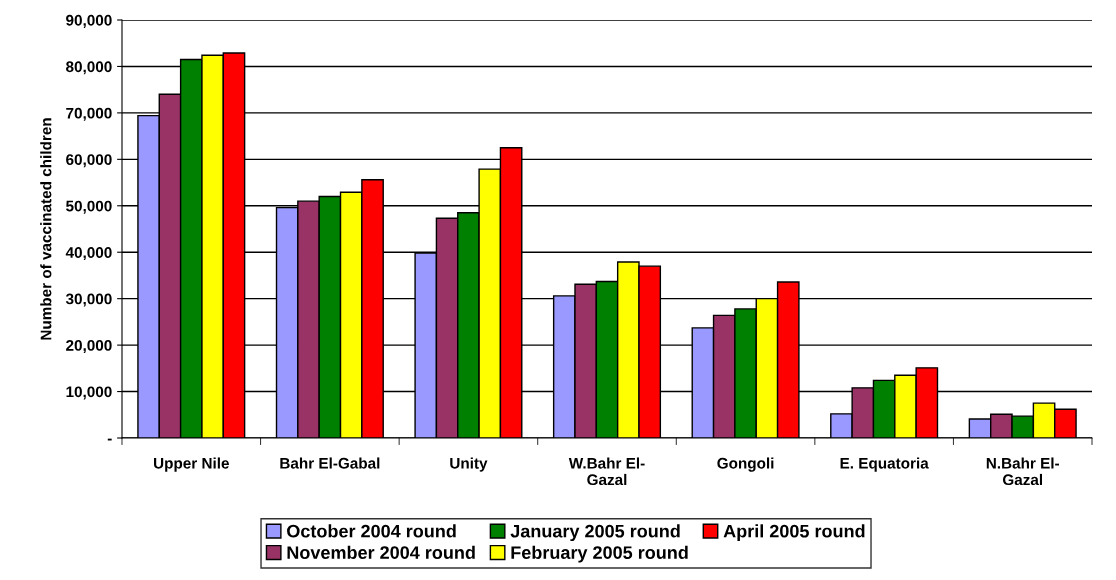 Image resolution: width=1116 pixels, height=580 pixels. Describe the element at coordinates (89, 346) in the screenshot. I see `y-tick-label: 20,000` at that location.